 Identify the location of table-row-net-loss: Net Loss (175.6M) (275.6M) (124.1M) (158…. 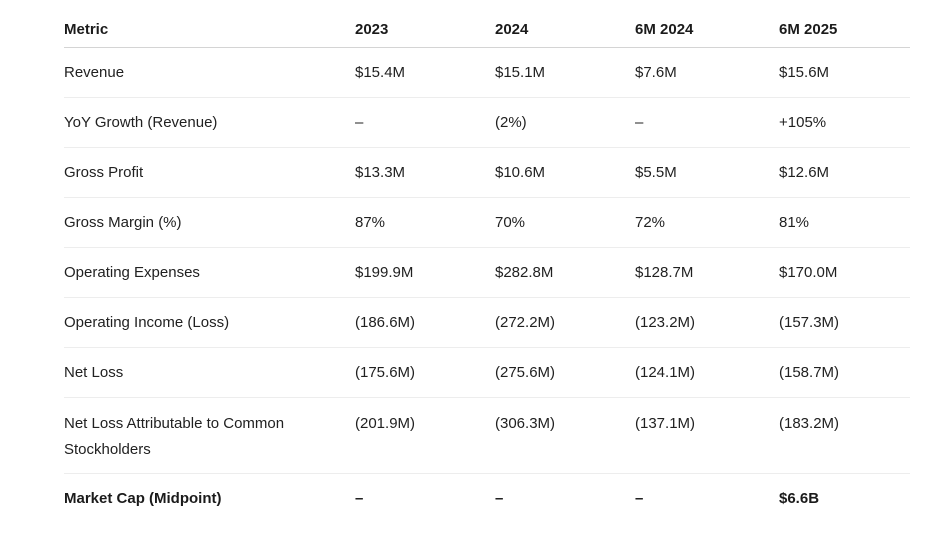
(487, 372).